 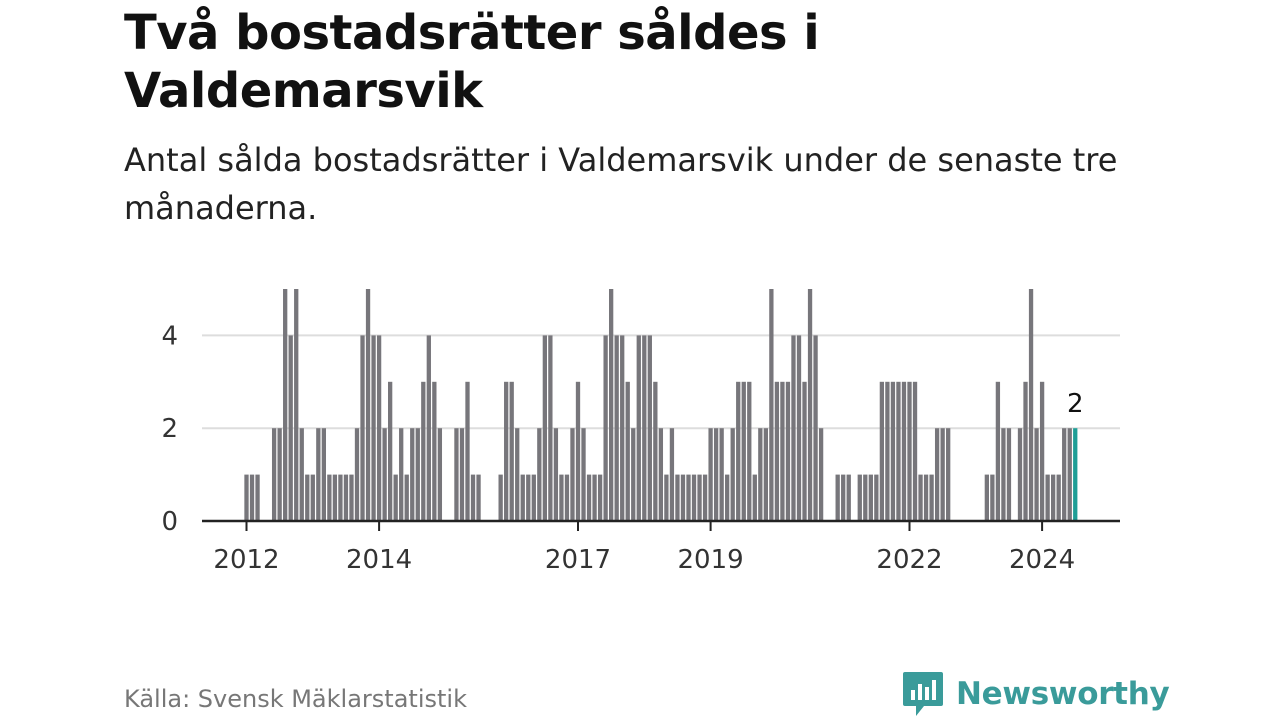 I want to click on brand-logo: Newsworthy, so click(x=1036, y=694).